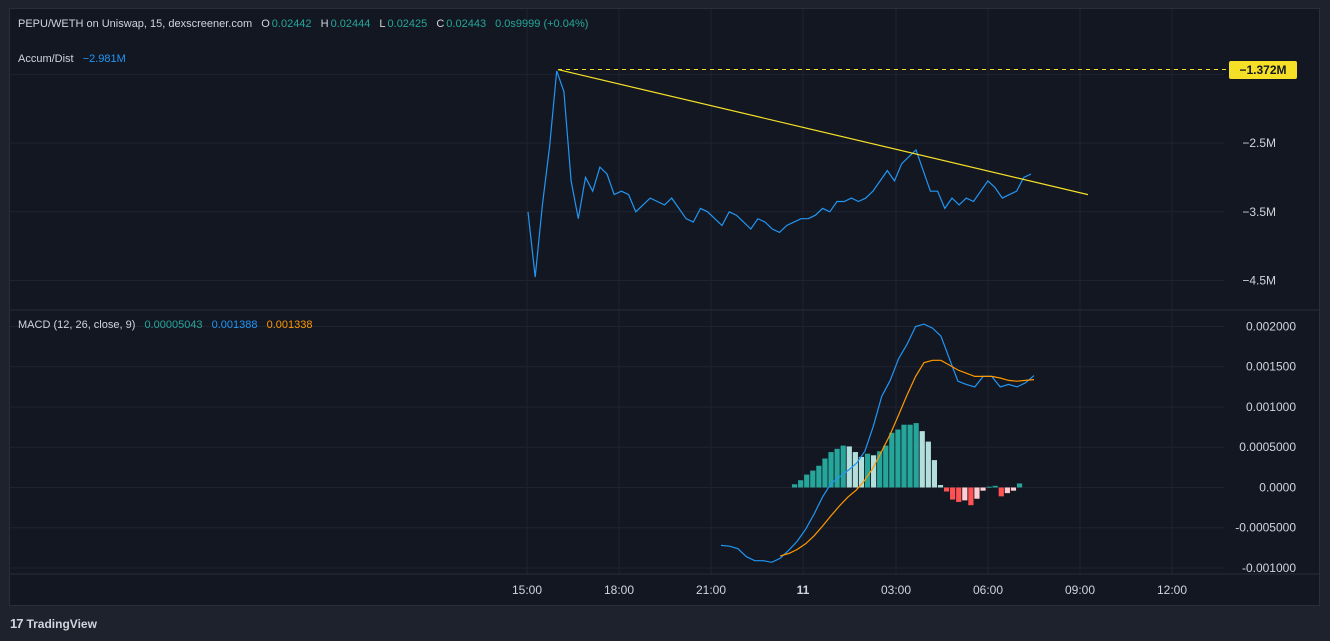 The height and width of the screenshot is (641, 1330). What do you see at coordinates (1259, 143) in the screenshot?
I see `ad-y-tick-label: −2.5M` at bounding box center [1259, 143].